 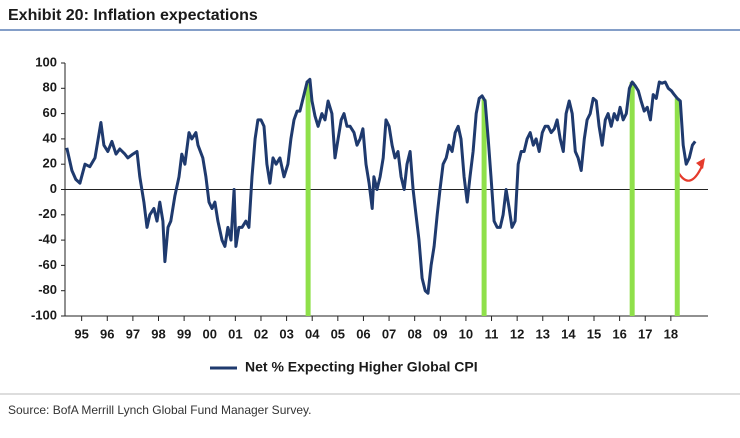 I want to click on y-tick-label: 0, so click(x=53, y=188).